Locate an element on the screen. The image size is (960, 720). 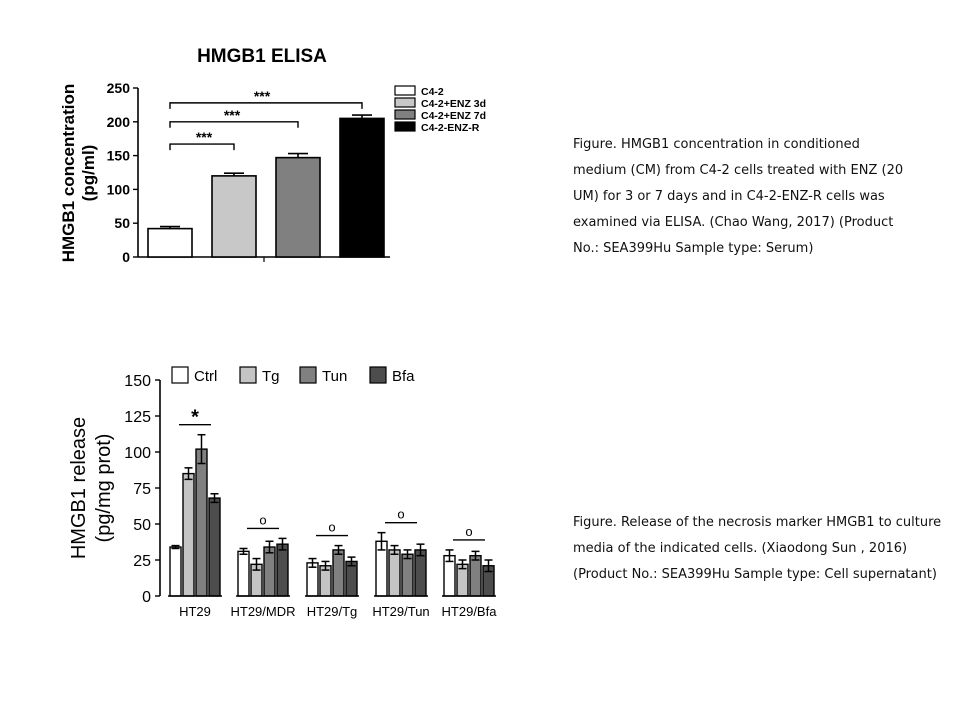
legend-label: C4-2-ENZ-R is located at coordinates (450, 128).